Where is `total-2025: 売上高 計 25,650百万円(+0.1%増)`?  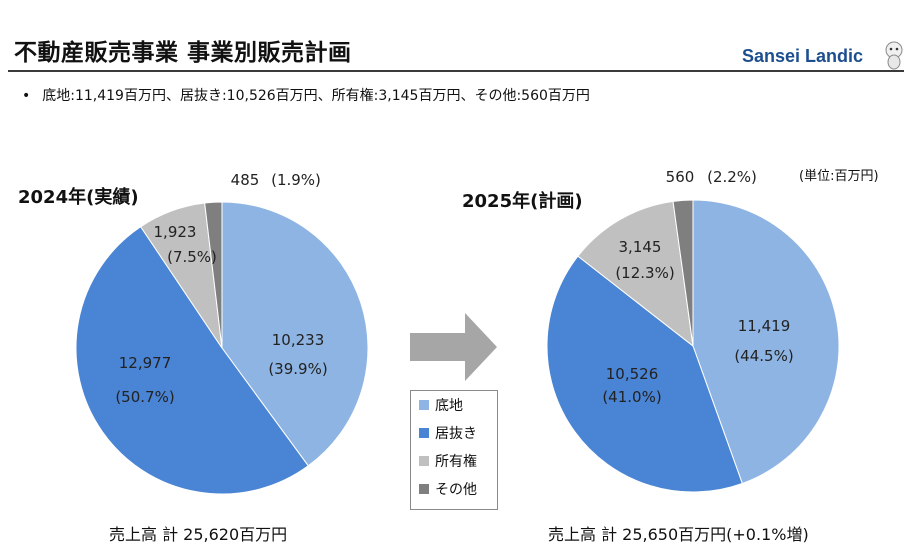
total-2025: 売上高 計 25,650百万円(+0.1%増) is located at coordinates (678, 534).